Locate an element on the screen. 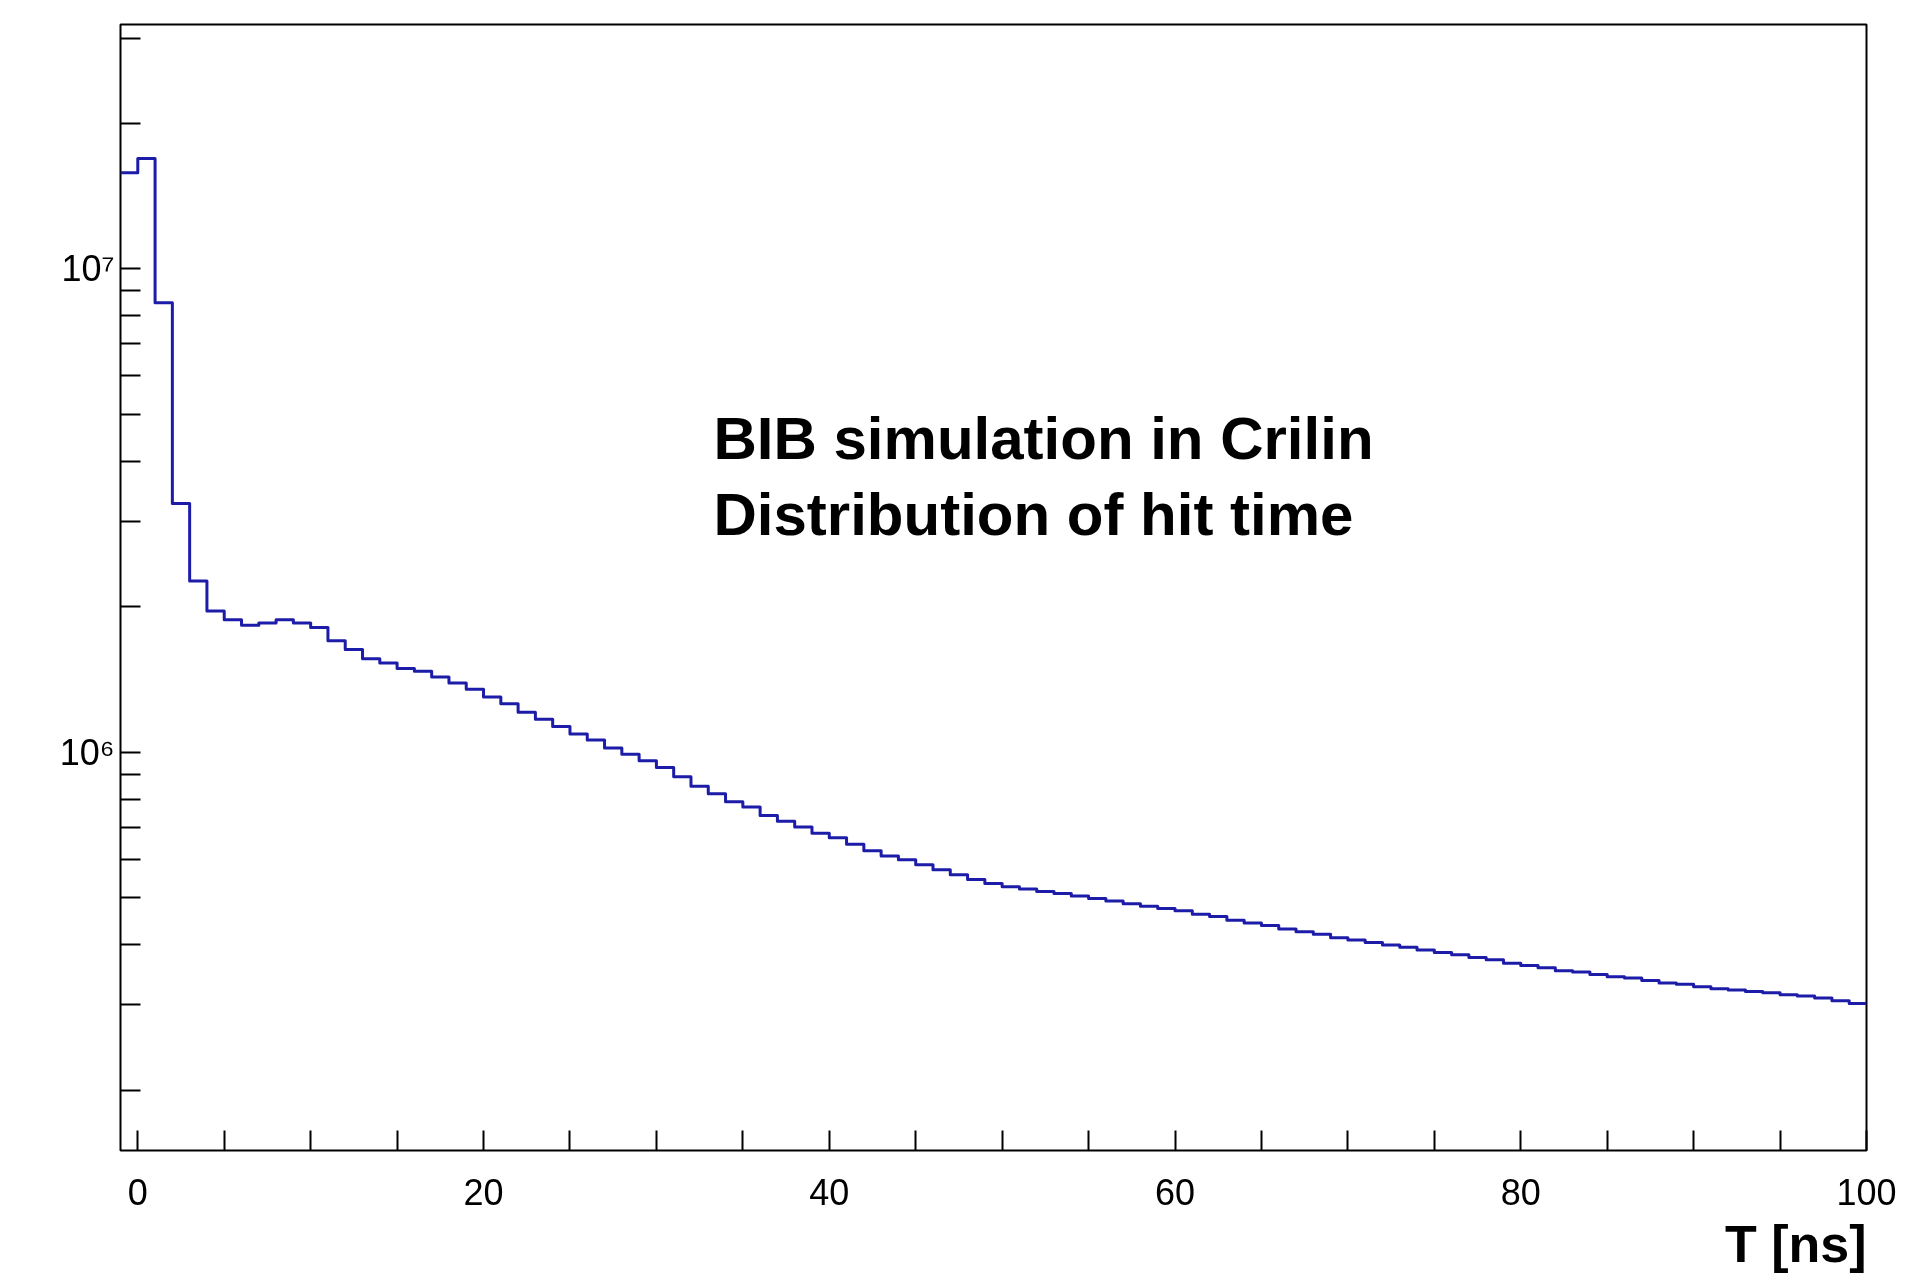  x-tick-label: 20 is located at coordinates (483, 1192).